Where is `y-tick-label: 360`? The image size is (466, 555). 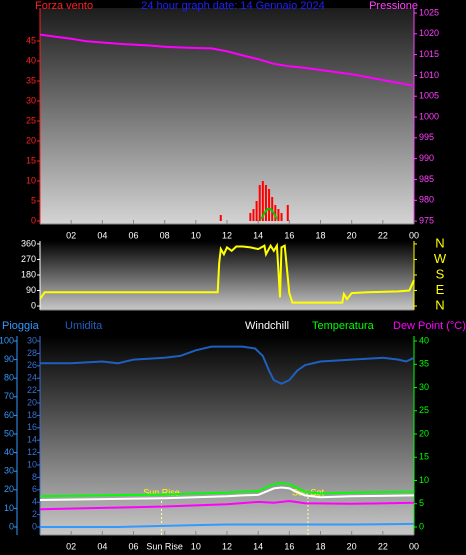 y-tick-label: 360 is located at coordinates (28, 243).